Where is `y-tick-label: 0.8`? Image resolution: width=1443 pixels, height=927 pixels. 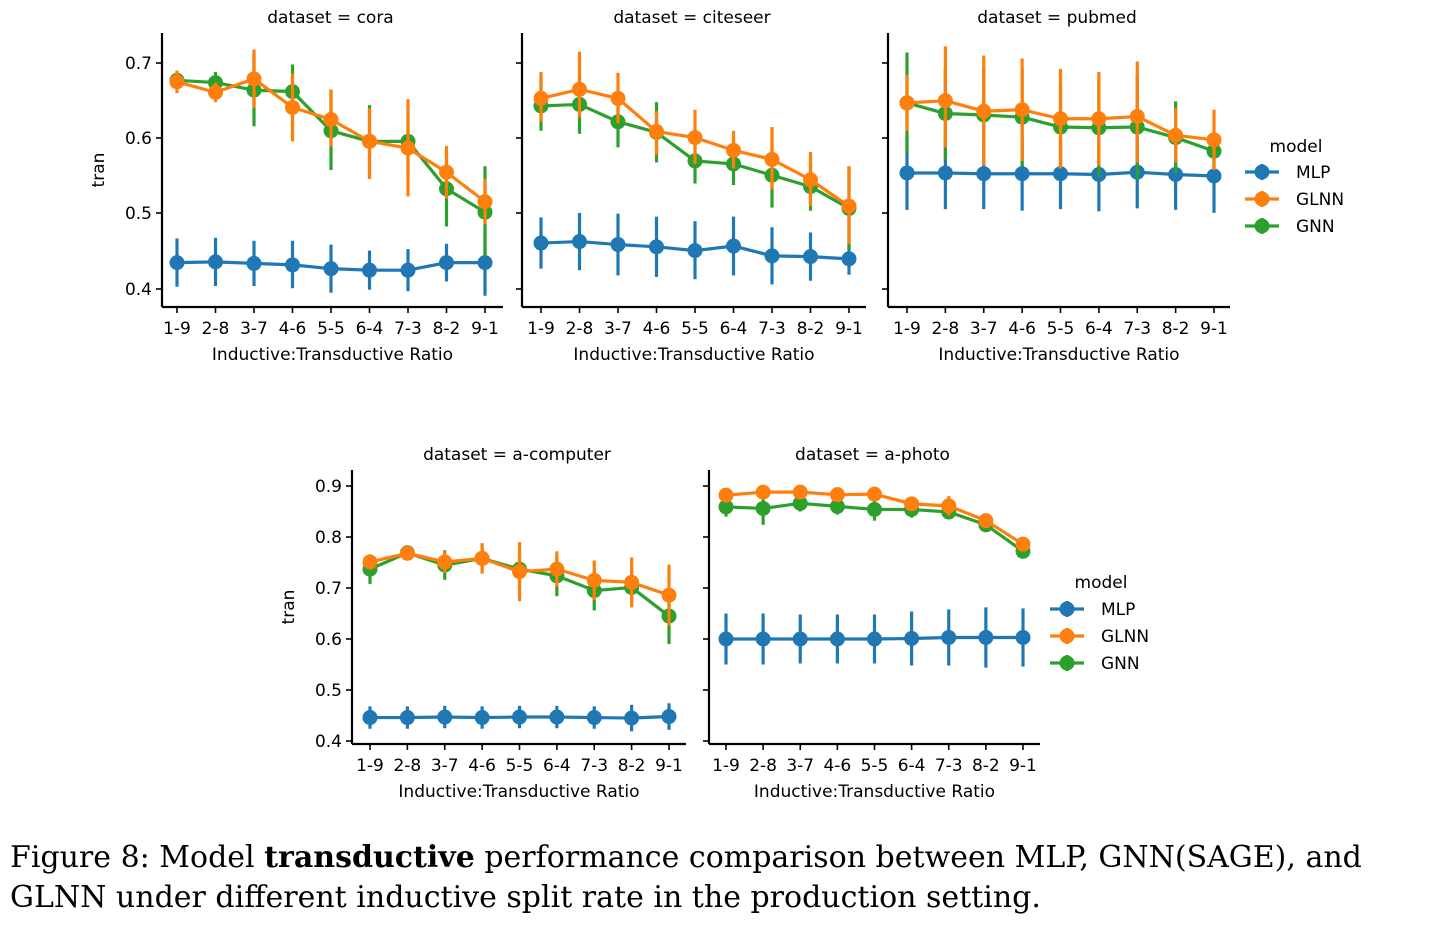 y-tick-label: 0.8 is located at coordinates (328, 538).